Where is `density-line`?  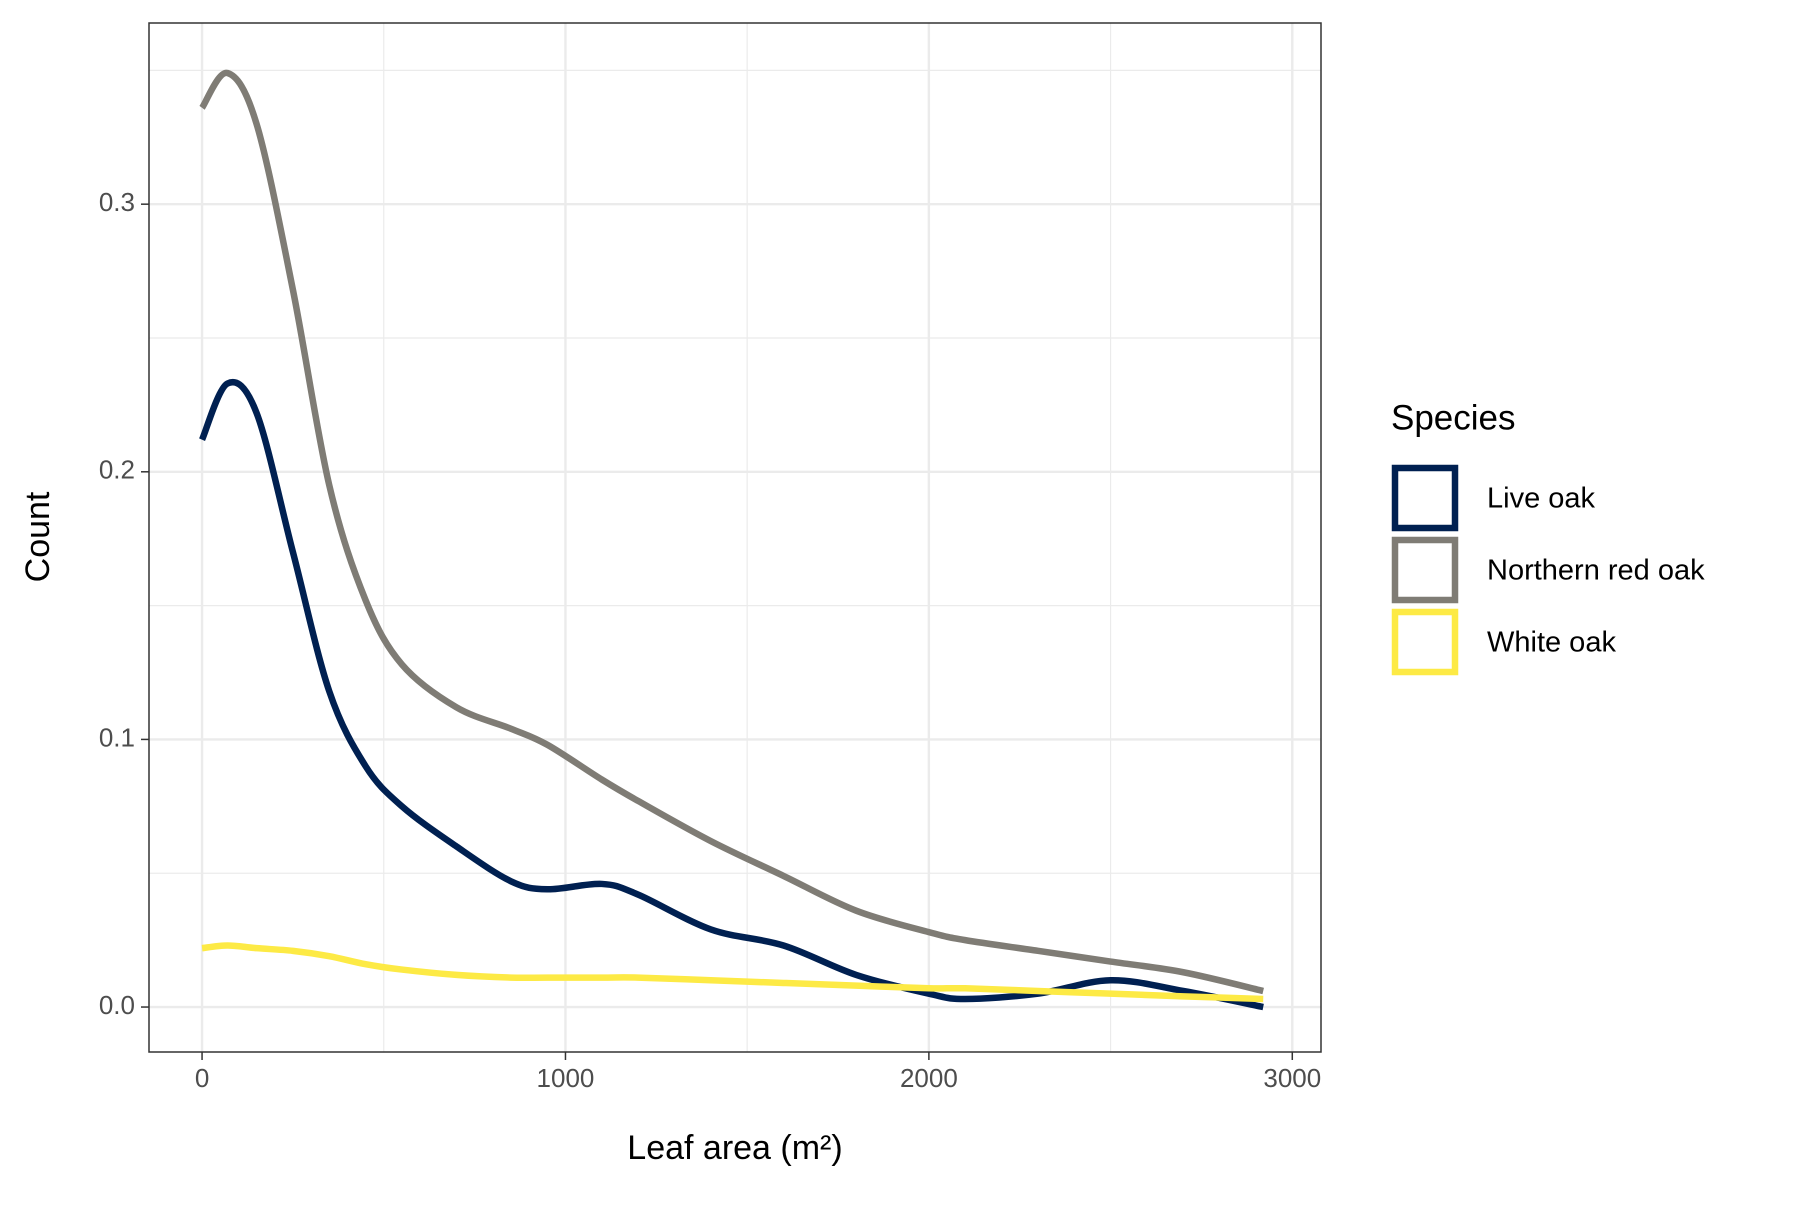 density-line is located at coordinates (732, 972).